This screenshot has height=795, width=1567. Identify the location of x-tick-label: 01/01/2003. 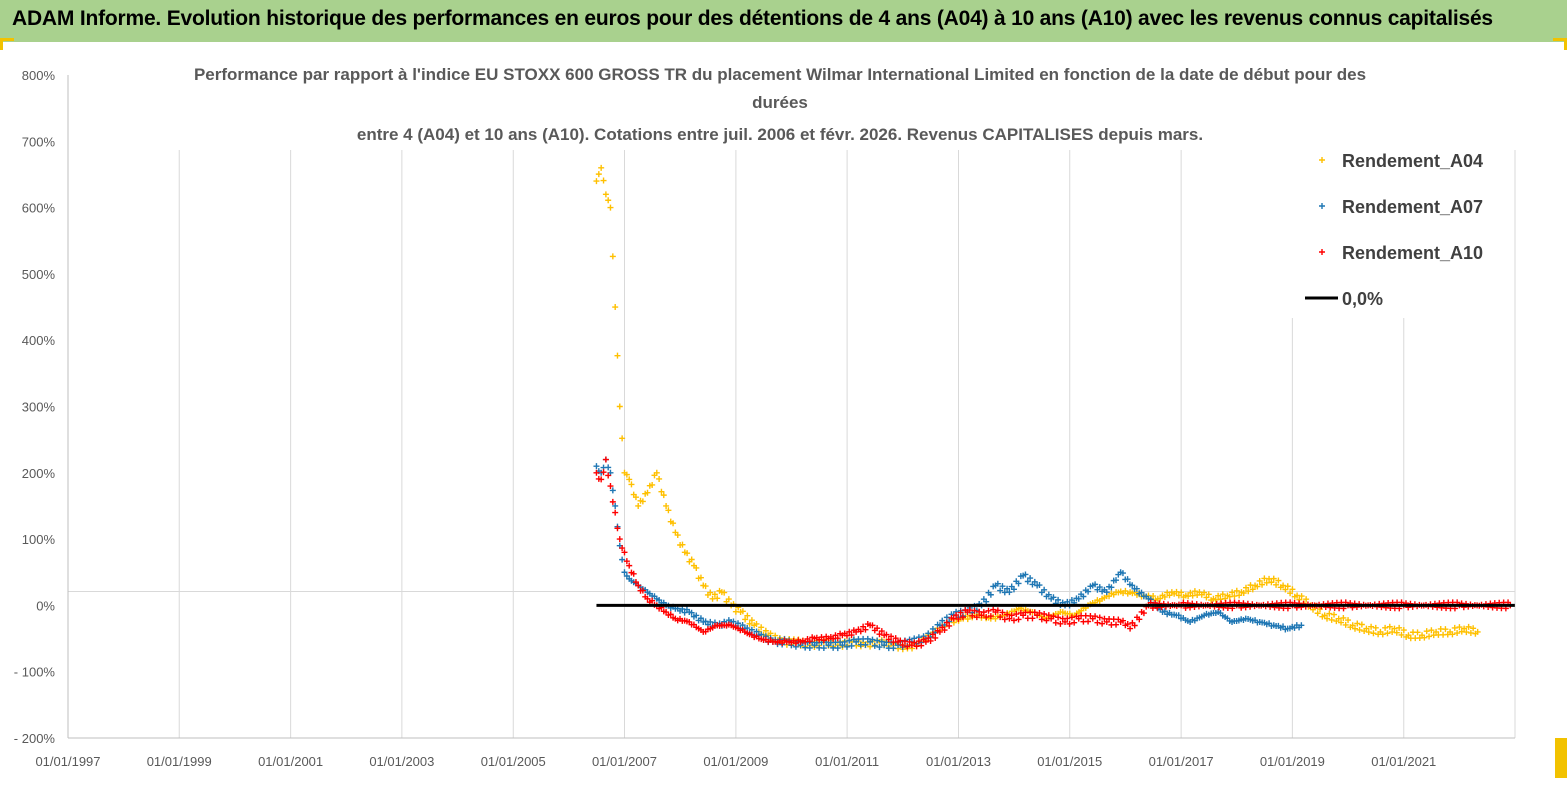
(401, 761).